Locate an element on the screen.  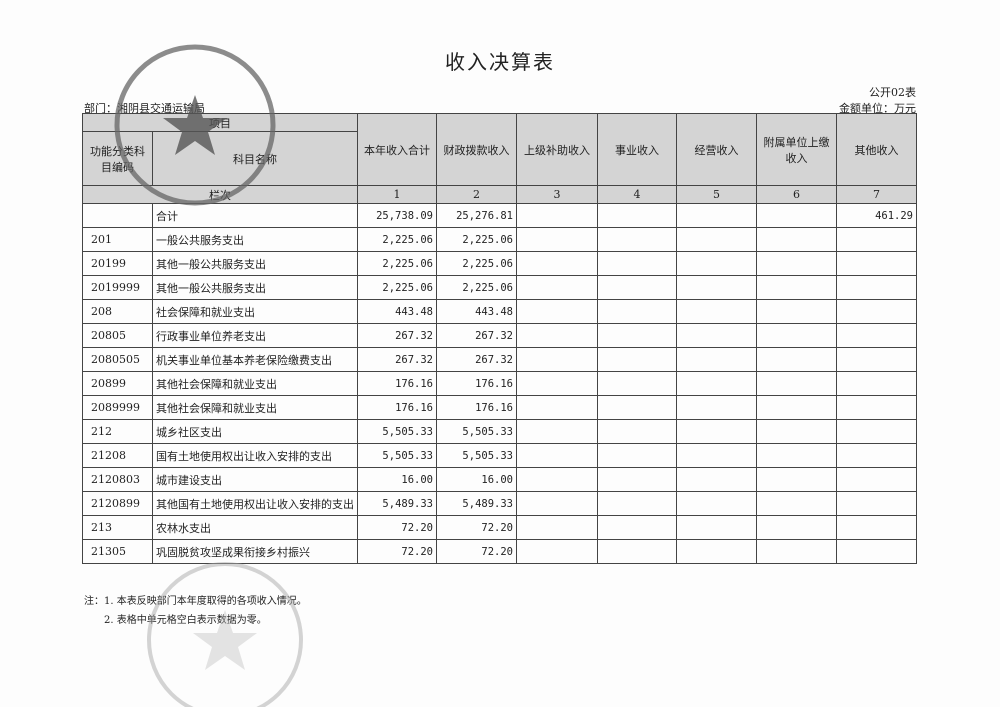
header-name: 科目名称 is located at coordinates (255, 158).